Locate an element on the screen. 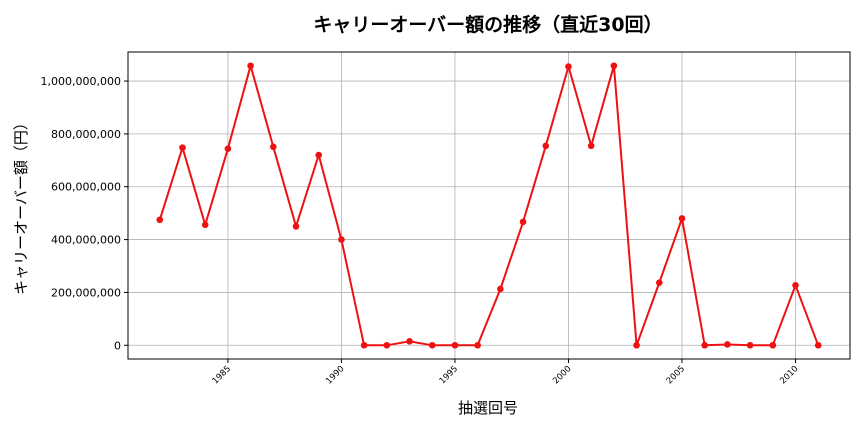 This screenshot has width=864, height=432. x-axis-ticks: 1985 1990 1995 2000 2005 2010 is located at coordinates (506, 372).